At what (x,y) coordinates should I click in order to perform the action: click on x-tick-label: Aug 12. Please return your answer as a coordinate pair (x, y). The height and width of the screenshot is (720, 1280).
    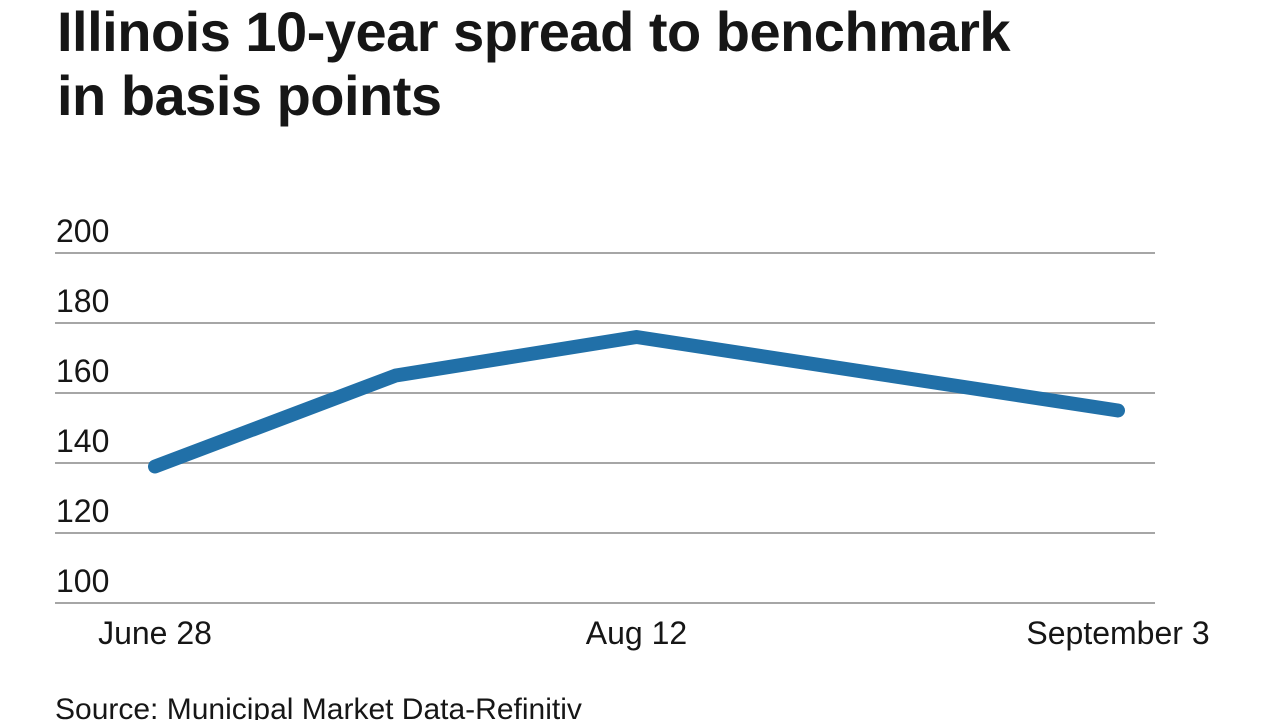
    Looking at the image, I should click on (636, 633).